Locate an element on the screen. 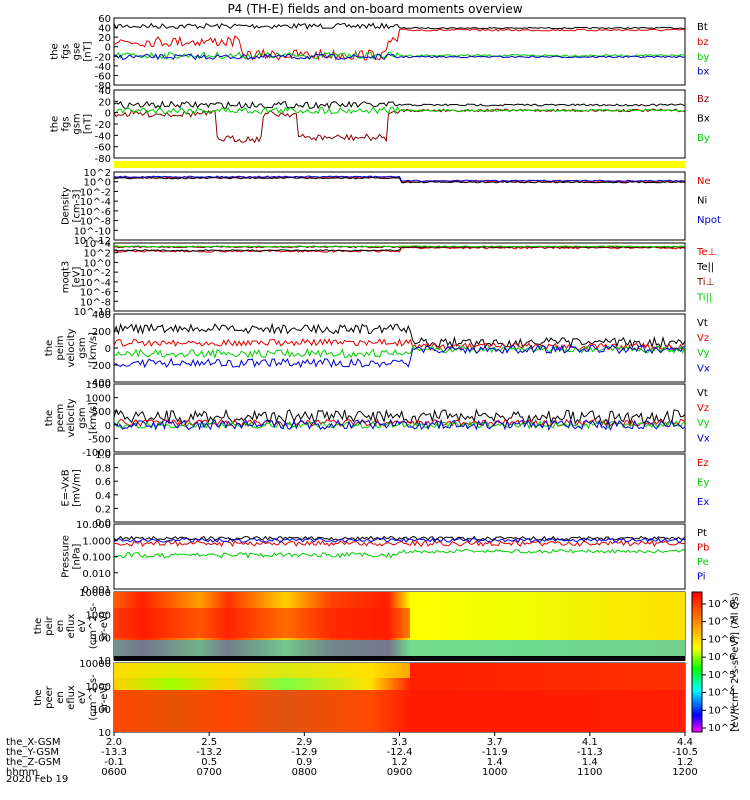  ytick-label: -60 is located at coordinates (103, 76).